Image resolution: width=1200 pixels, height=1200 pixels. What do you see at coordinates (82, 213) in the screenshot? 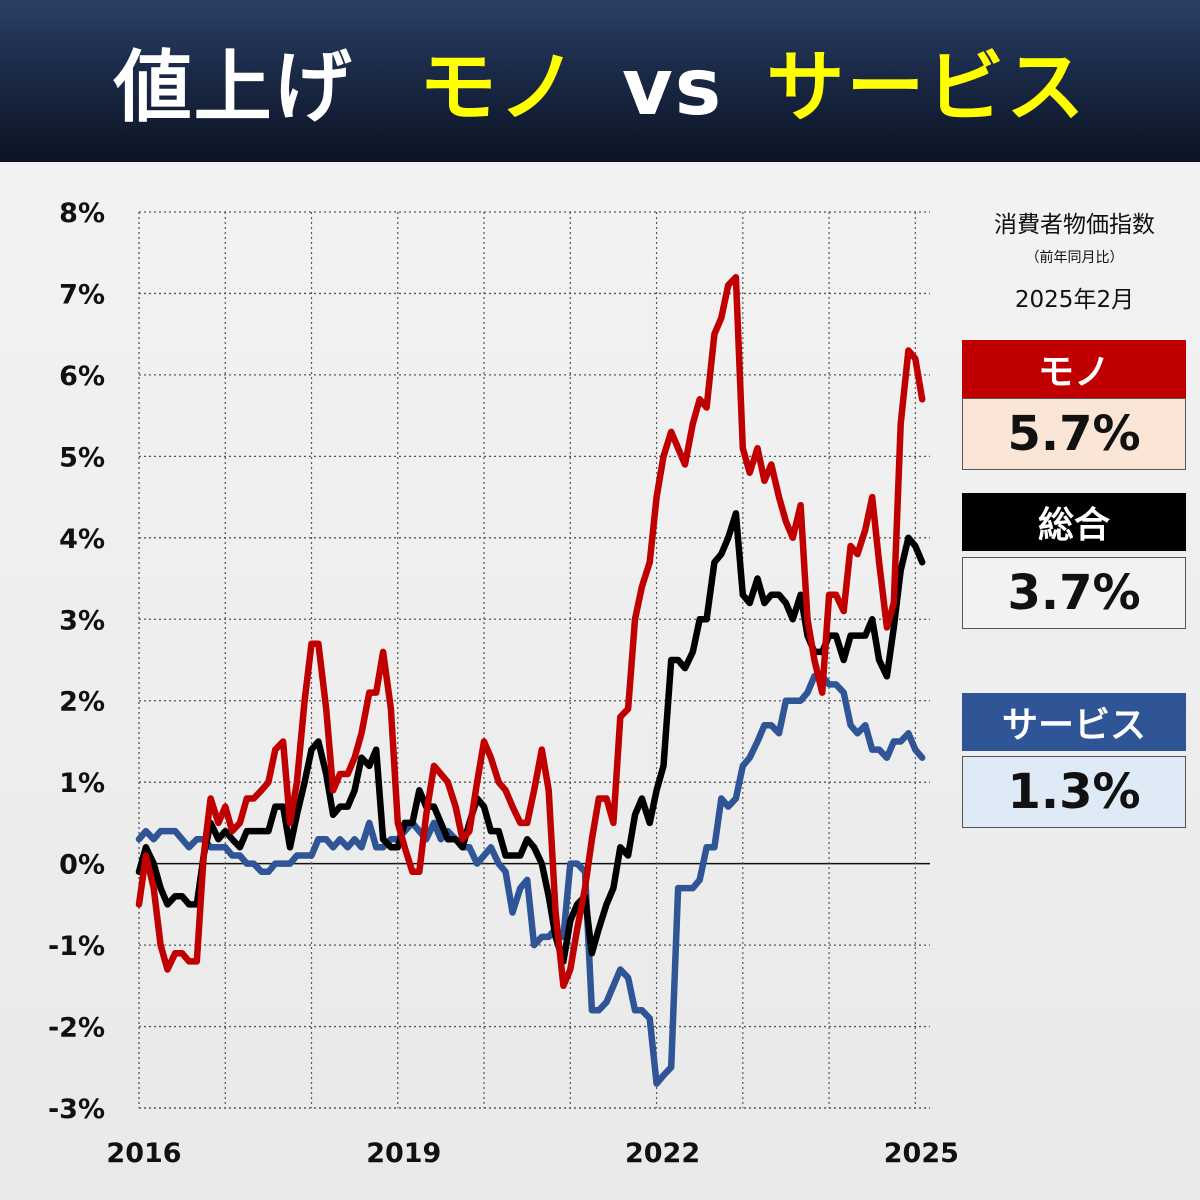
I see `y-tick-label: 8%` at bounding box center [82, 213].